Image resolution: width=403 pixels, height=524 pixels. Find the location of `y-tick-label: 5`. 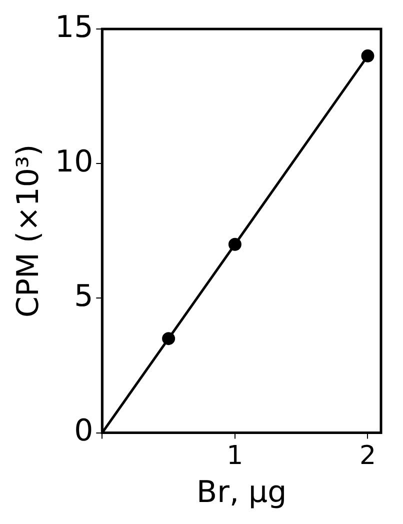

y-tick-label: 5 is located at coordinates (84, 296).